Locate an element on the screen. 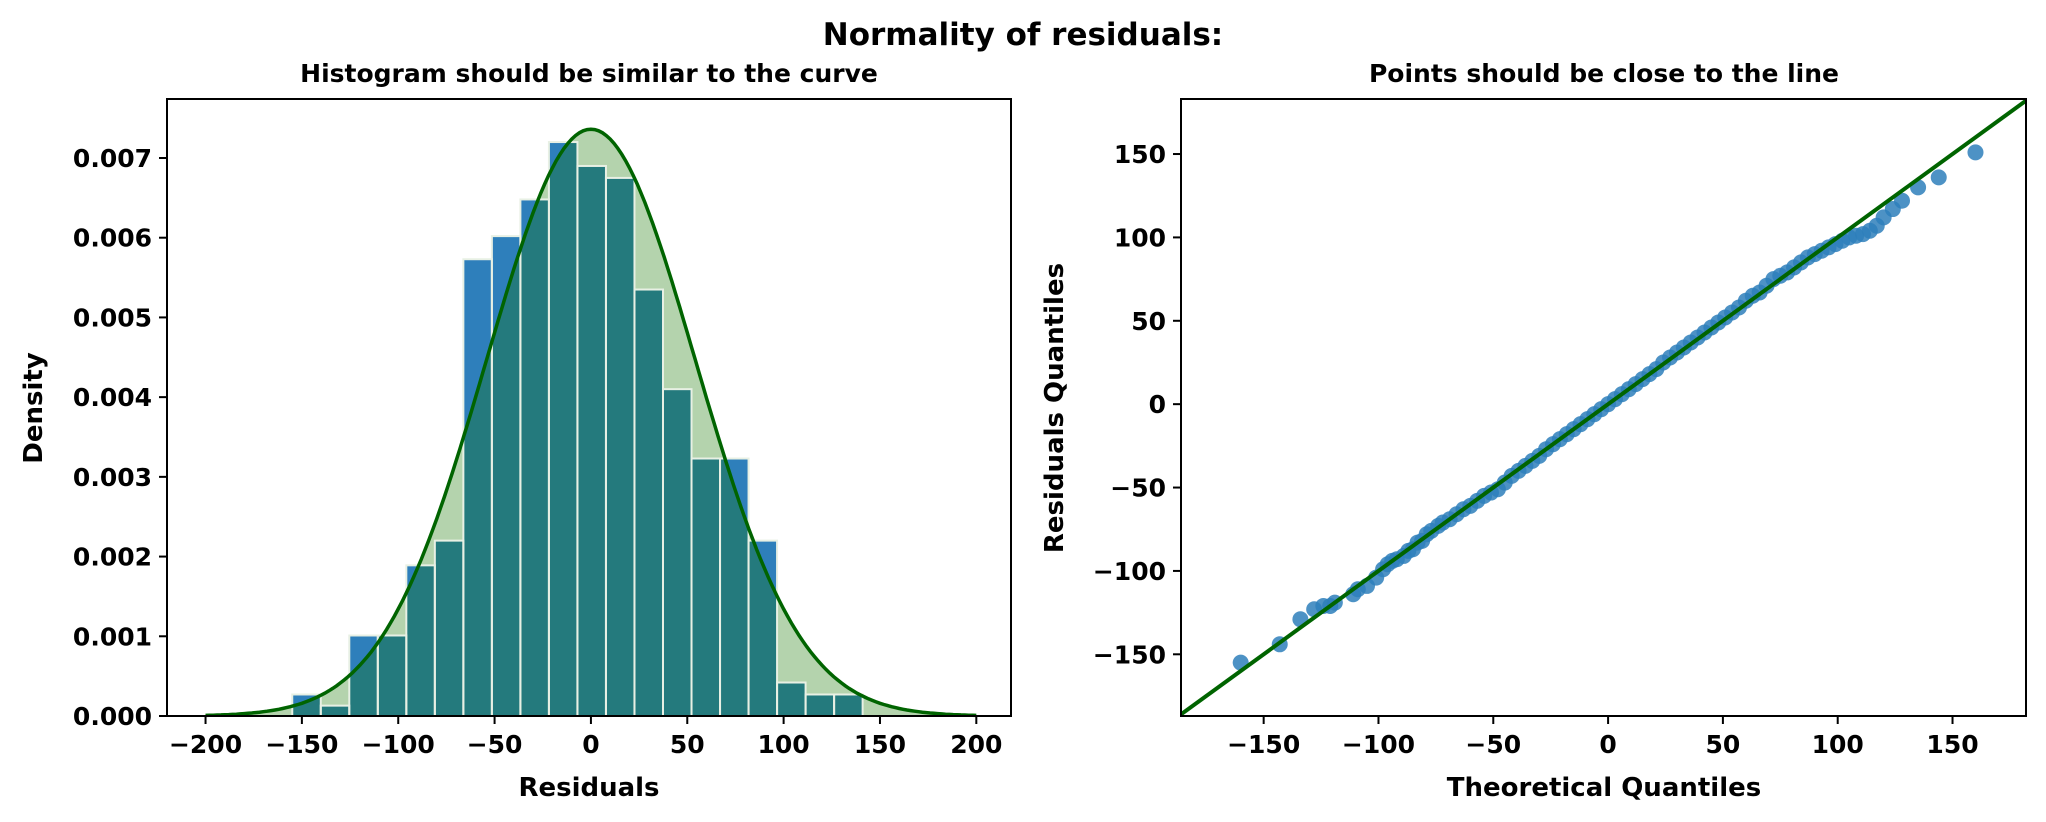  qq-x-tick-label: −100 is located at coordinates (1378, 744).